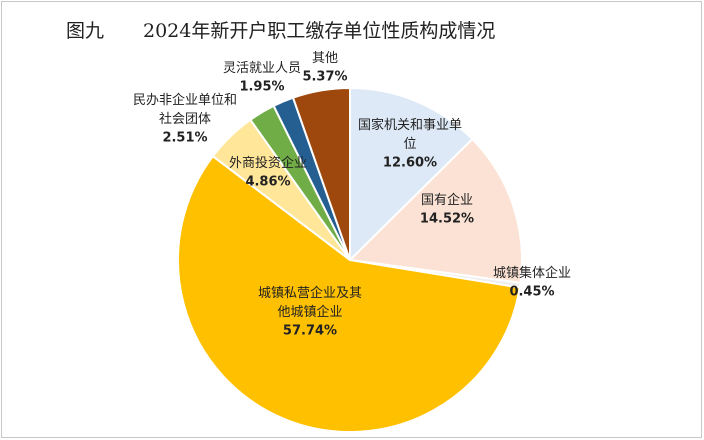 This screenshot has height=440, width=704. Describe the element at coordinates (185, 109) in the screenshot. I see `slice-label: 民办非企业单位和社会团体` at that location.